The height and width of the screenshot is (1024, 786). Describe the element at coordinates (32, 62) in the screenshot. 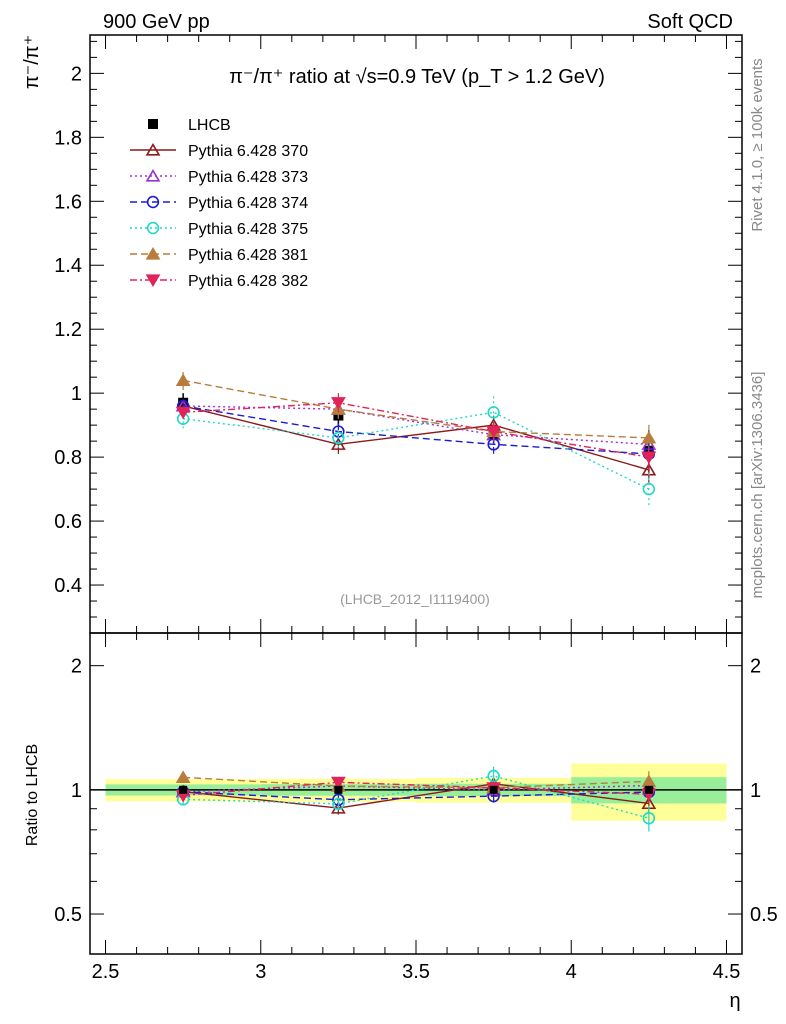

I see `y-axis-label: π⁻/π⁺` at that location.